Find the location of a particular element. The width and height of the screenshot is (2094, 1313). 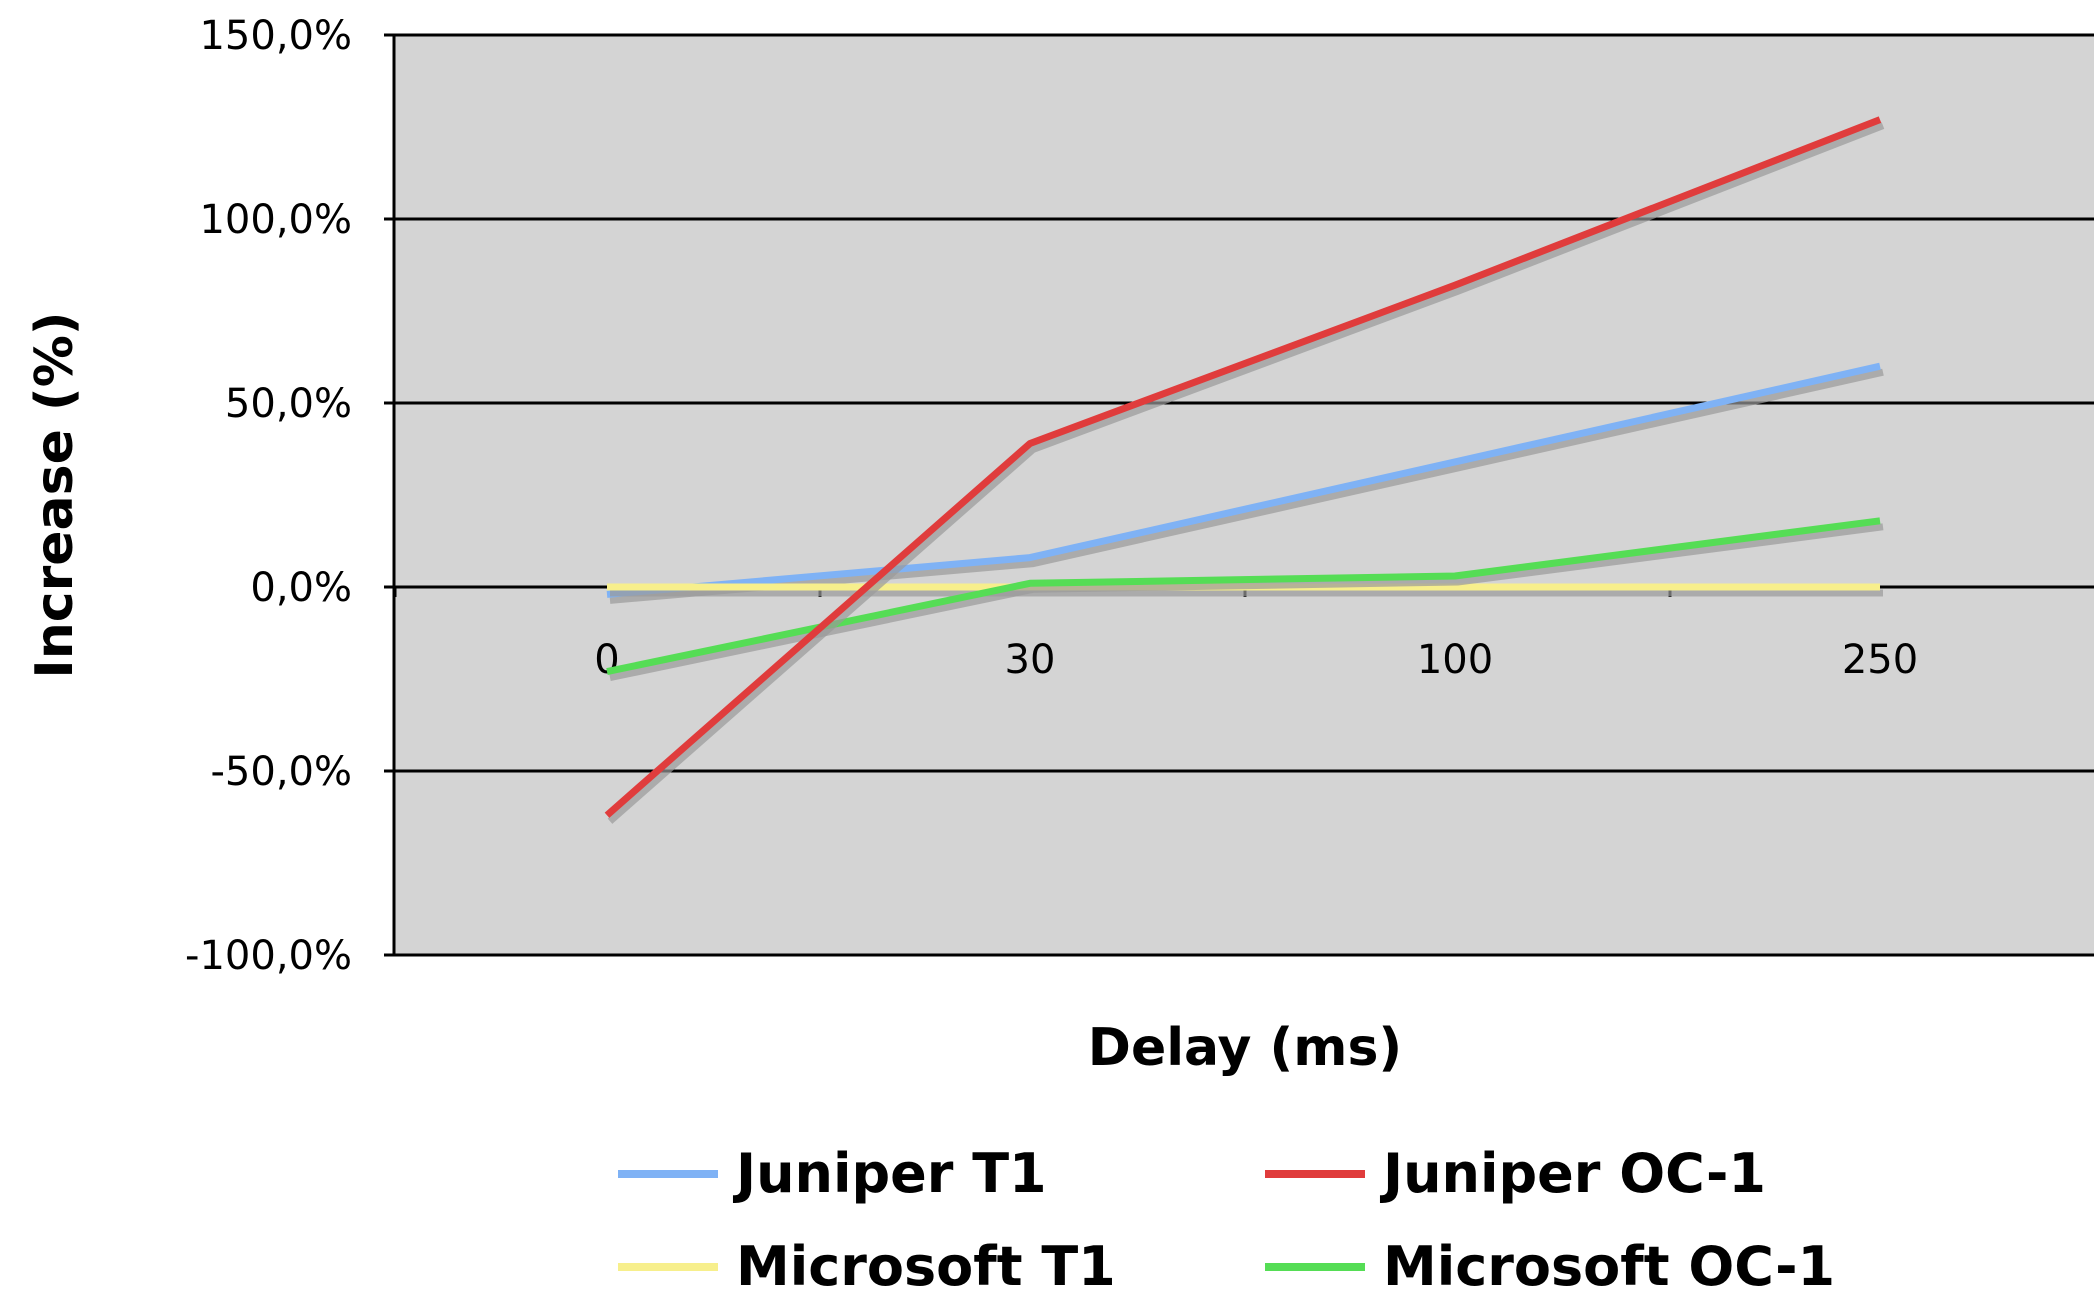

legend-label: Juniper T1 is located at coordinates (889, 1173).